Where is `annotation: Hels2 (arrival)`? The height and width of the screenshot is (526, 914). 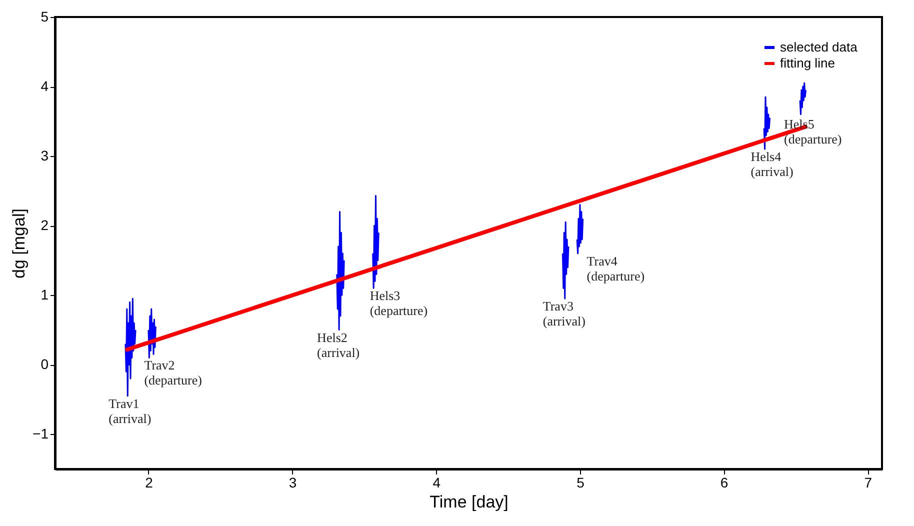
annotation: Hels2 (arrival) is located at coordinates (338, 345).